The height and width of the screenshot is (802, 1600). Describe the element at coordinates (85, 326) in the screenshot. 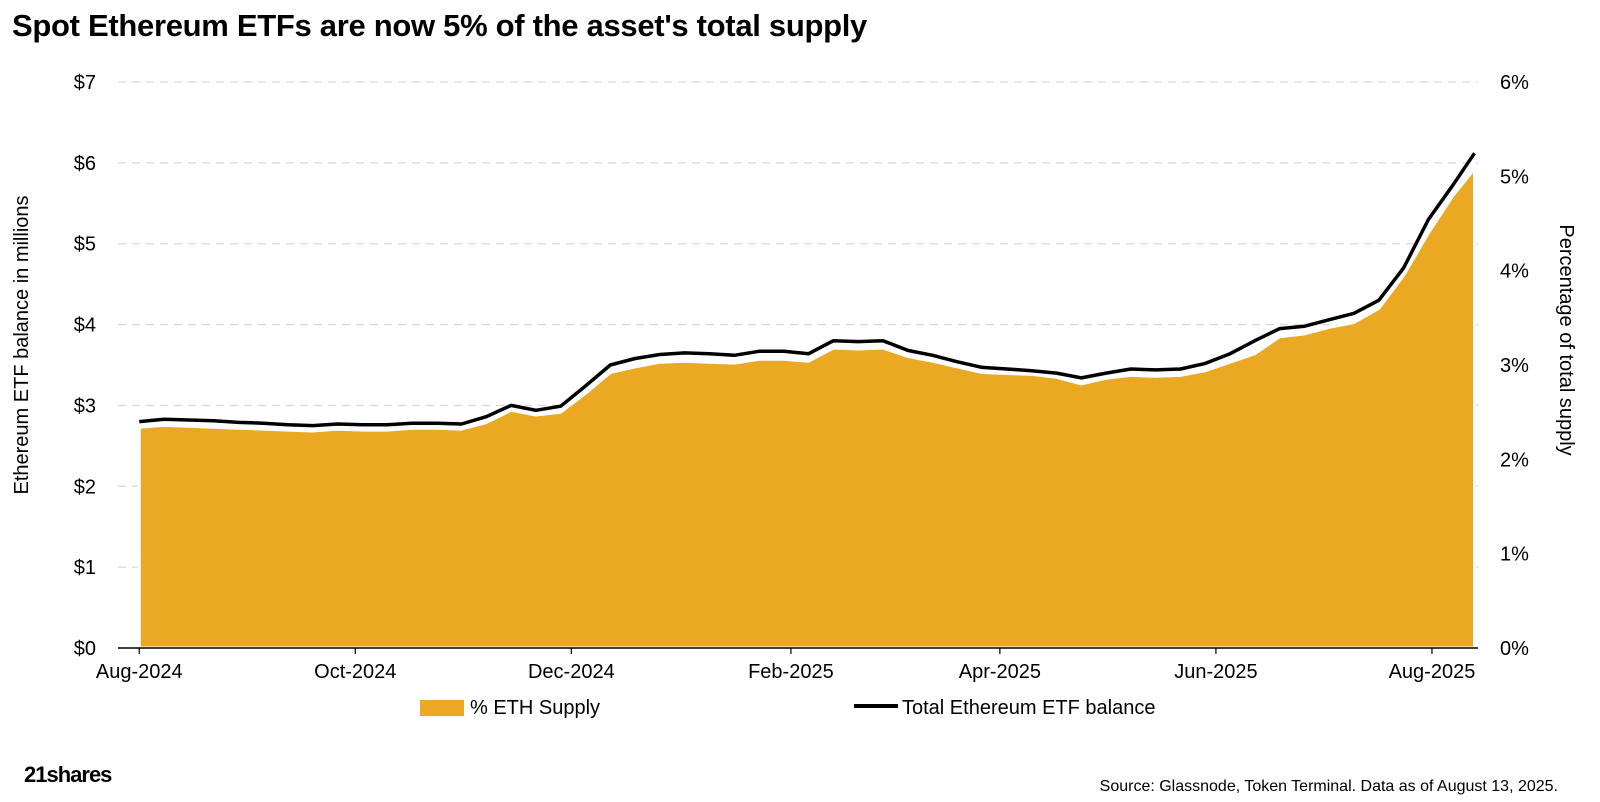

I see `y-left-tick-label: $4` at that location.